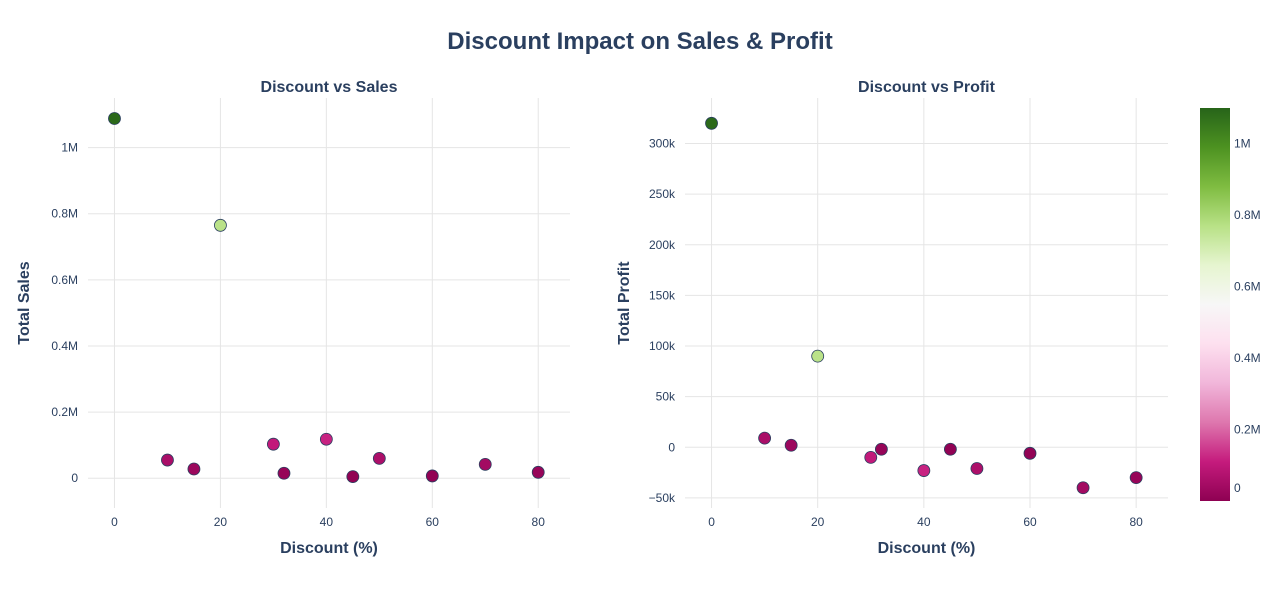 The width and height of the screenshot is (1280, 591). Describe the element at coordinates (662, 144) in the screenshot. I see `y-tick-label: 300k` at that location.